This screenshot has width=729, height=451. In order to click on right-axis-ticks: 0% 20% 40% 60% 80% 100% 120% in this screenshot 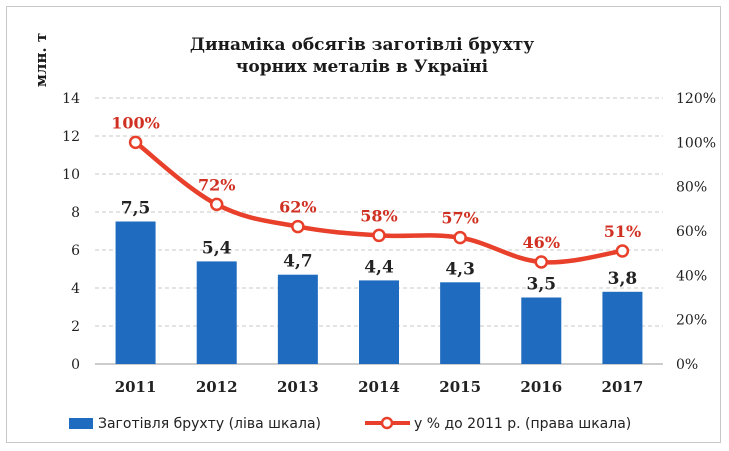, I will do `click(696, 232)`.